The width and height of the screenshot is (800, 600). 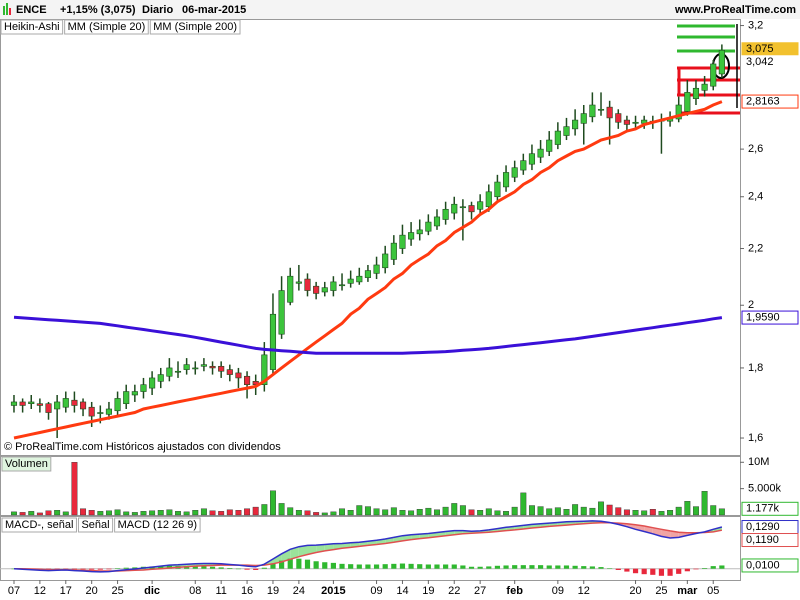 I want to click on macd-panel, so click(x=370, y=548).